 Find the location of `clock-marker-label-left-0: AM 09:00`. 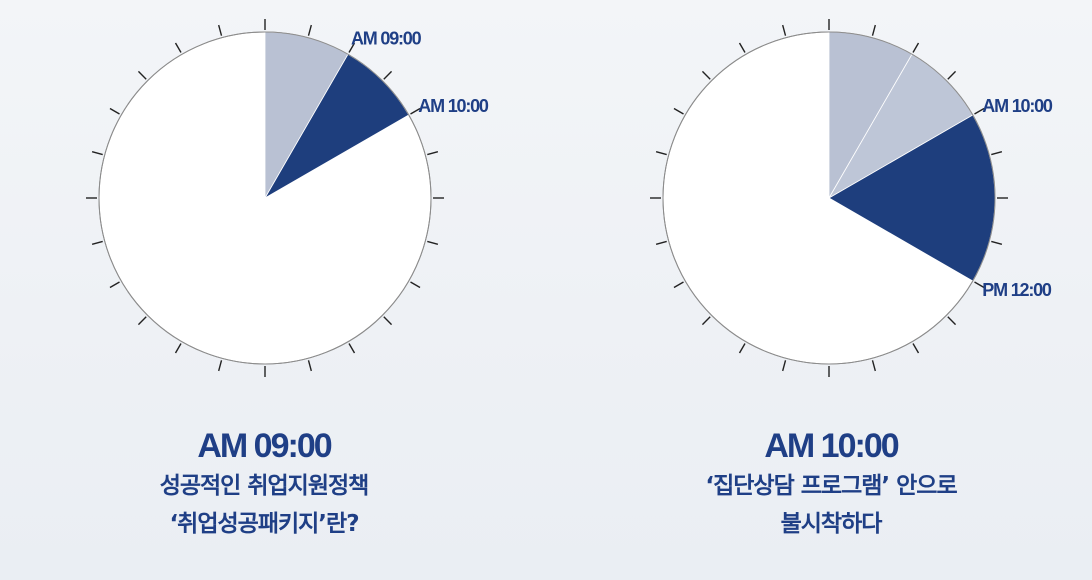

clock-marker-label-left-0: AM 09:00 is located at coordinates (386, 39).